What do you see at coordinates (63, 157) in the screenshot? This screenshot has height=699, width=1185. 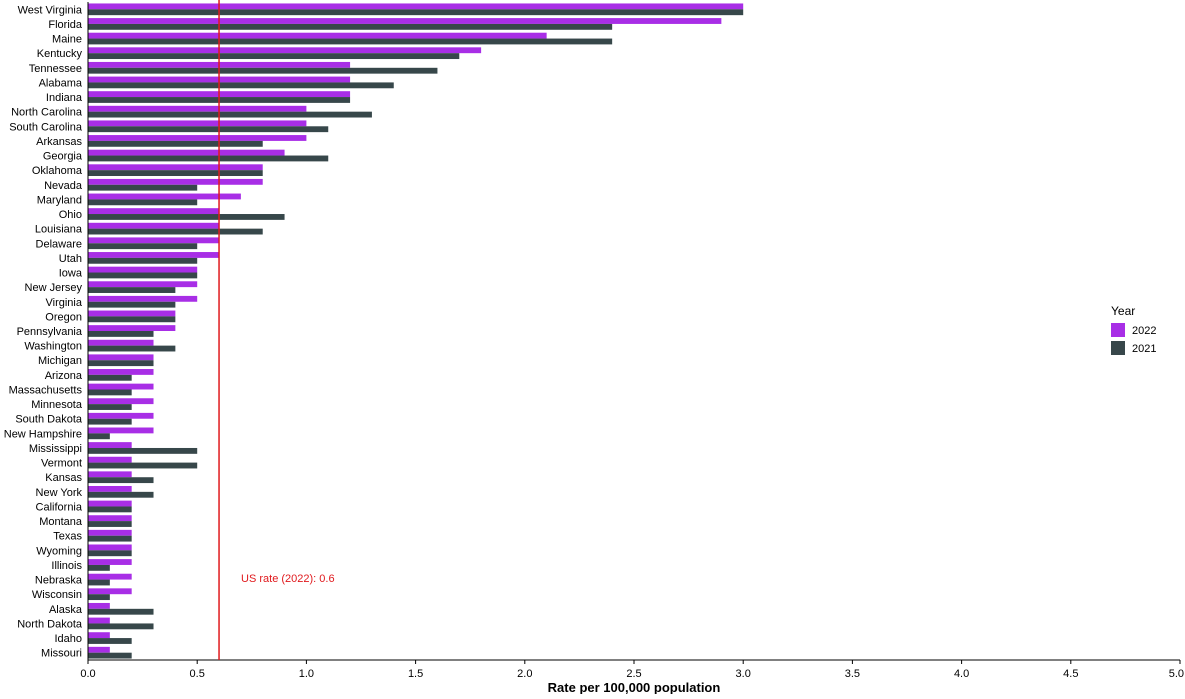 I see `category-label: Georgia` at bounding box center [63, 157].